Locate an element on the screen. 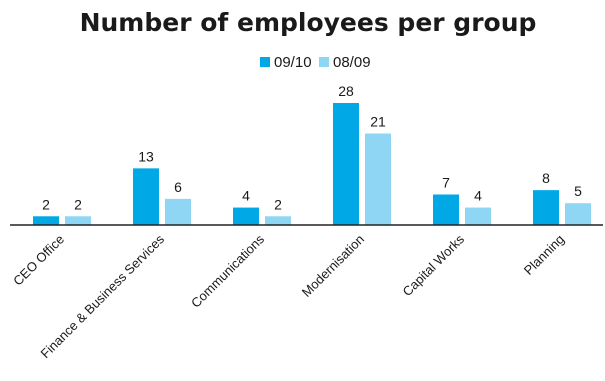 The height and width of the screenshot is (381, 605). data-label-0-2: 4 is located at coordinates (246, 196).